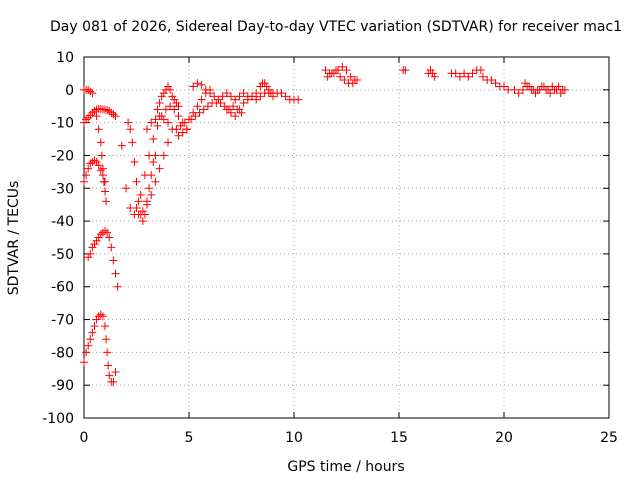  Describe the element at coordinates (84, 438) in the screenshot. I see `x-tick-label: 0` at that location.